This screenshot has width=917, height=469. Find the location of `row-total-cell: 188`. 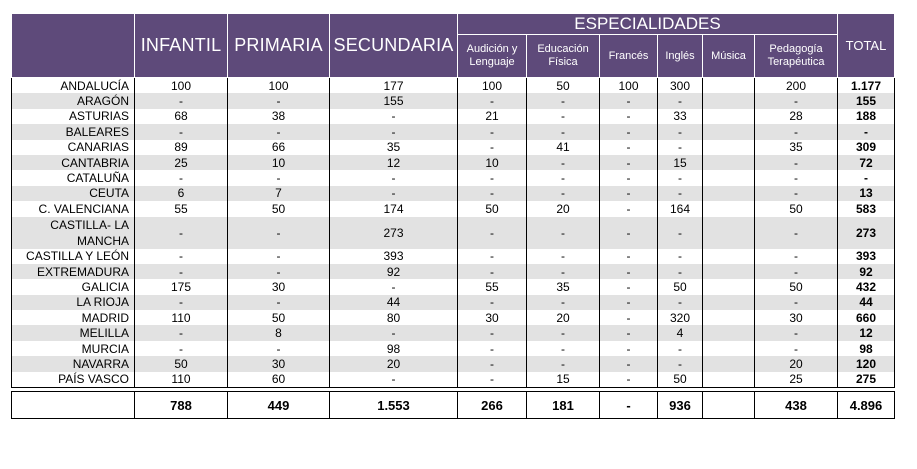

row-total-cell: 188 is located at coordinates (866, 116).